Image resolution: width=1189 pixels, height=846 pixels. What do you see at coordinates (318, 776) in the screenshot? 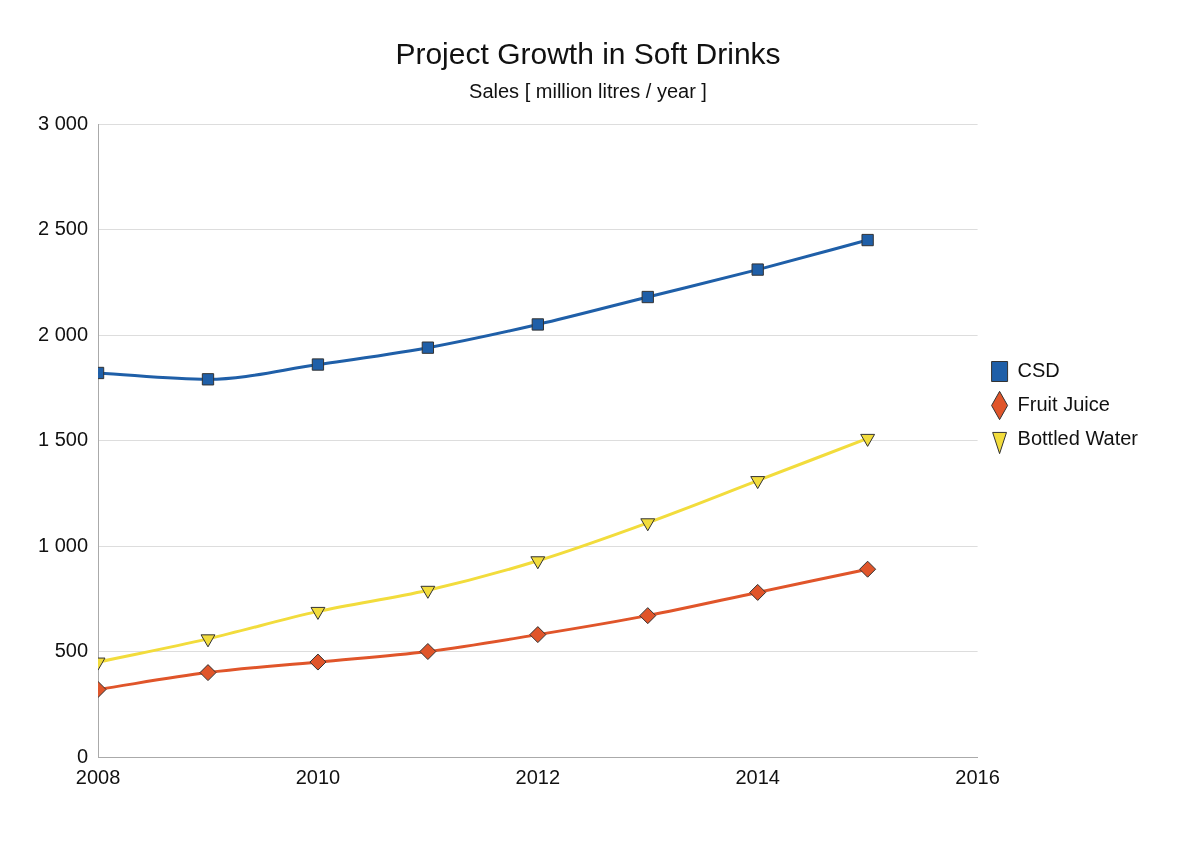
I see `x-tick-label: 2010` at bounding box center [318, 776].